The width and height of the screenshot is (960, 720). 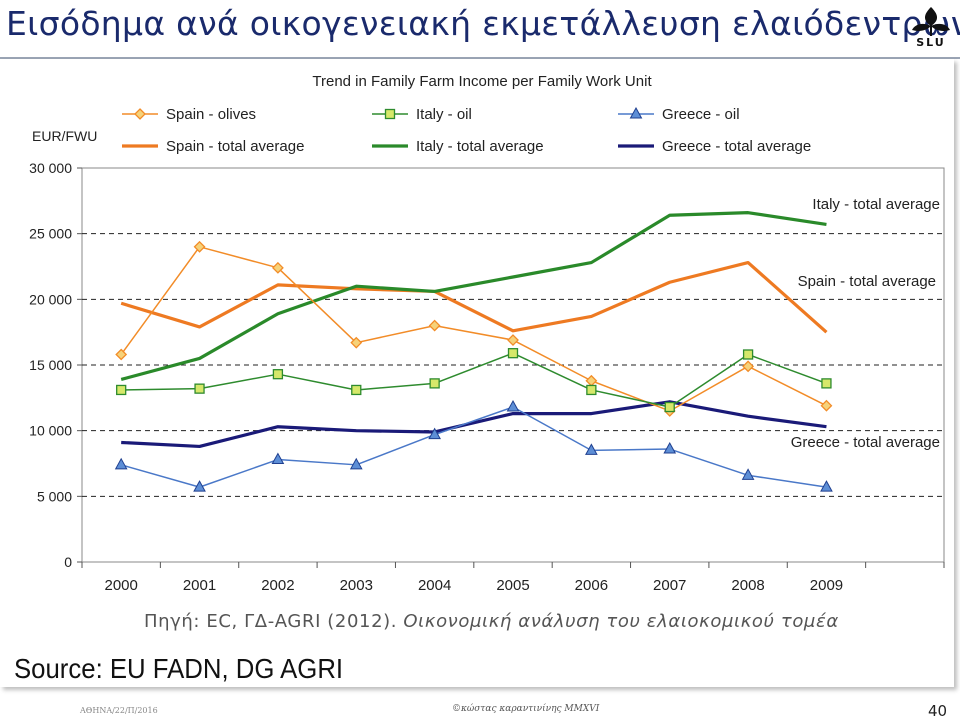 What do you see at coordinates (938, 711) in the screenshot?
I see `page-number: 40` at bounding box center [938, 711].